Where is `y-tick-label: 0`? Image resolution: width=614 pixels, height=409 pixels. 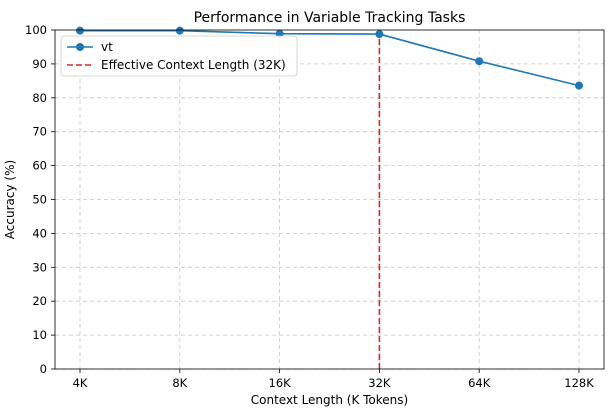 y-tick-label: 0 is located at coordinates (43, 369).